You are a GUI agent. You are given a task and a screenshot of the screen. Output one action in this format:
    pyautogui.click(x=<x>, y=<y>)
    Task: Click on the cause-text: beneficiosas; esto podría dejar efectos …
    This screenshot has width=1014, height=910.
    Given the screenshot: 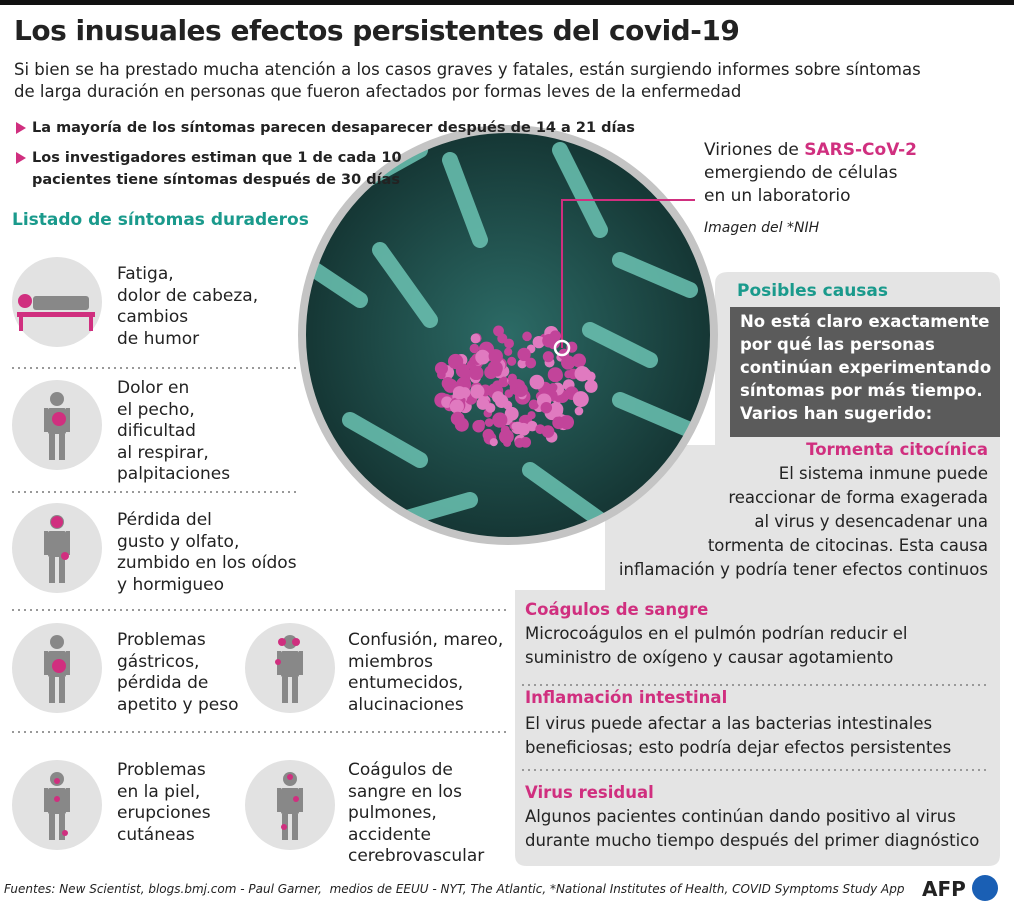 What is the action you would take?
    pyautogui.click(x=738, y=747)
    